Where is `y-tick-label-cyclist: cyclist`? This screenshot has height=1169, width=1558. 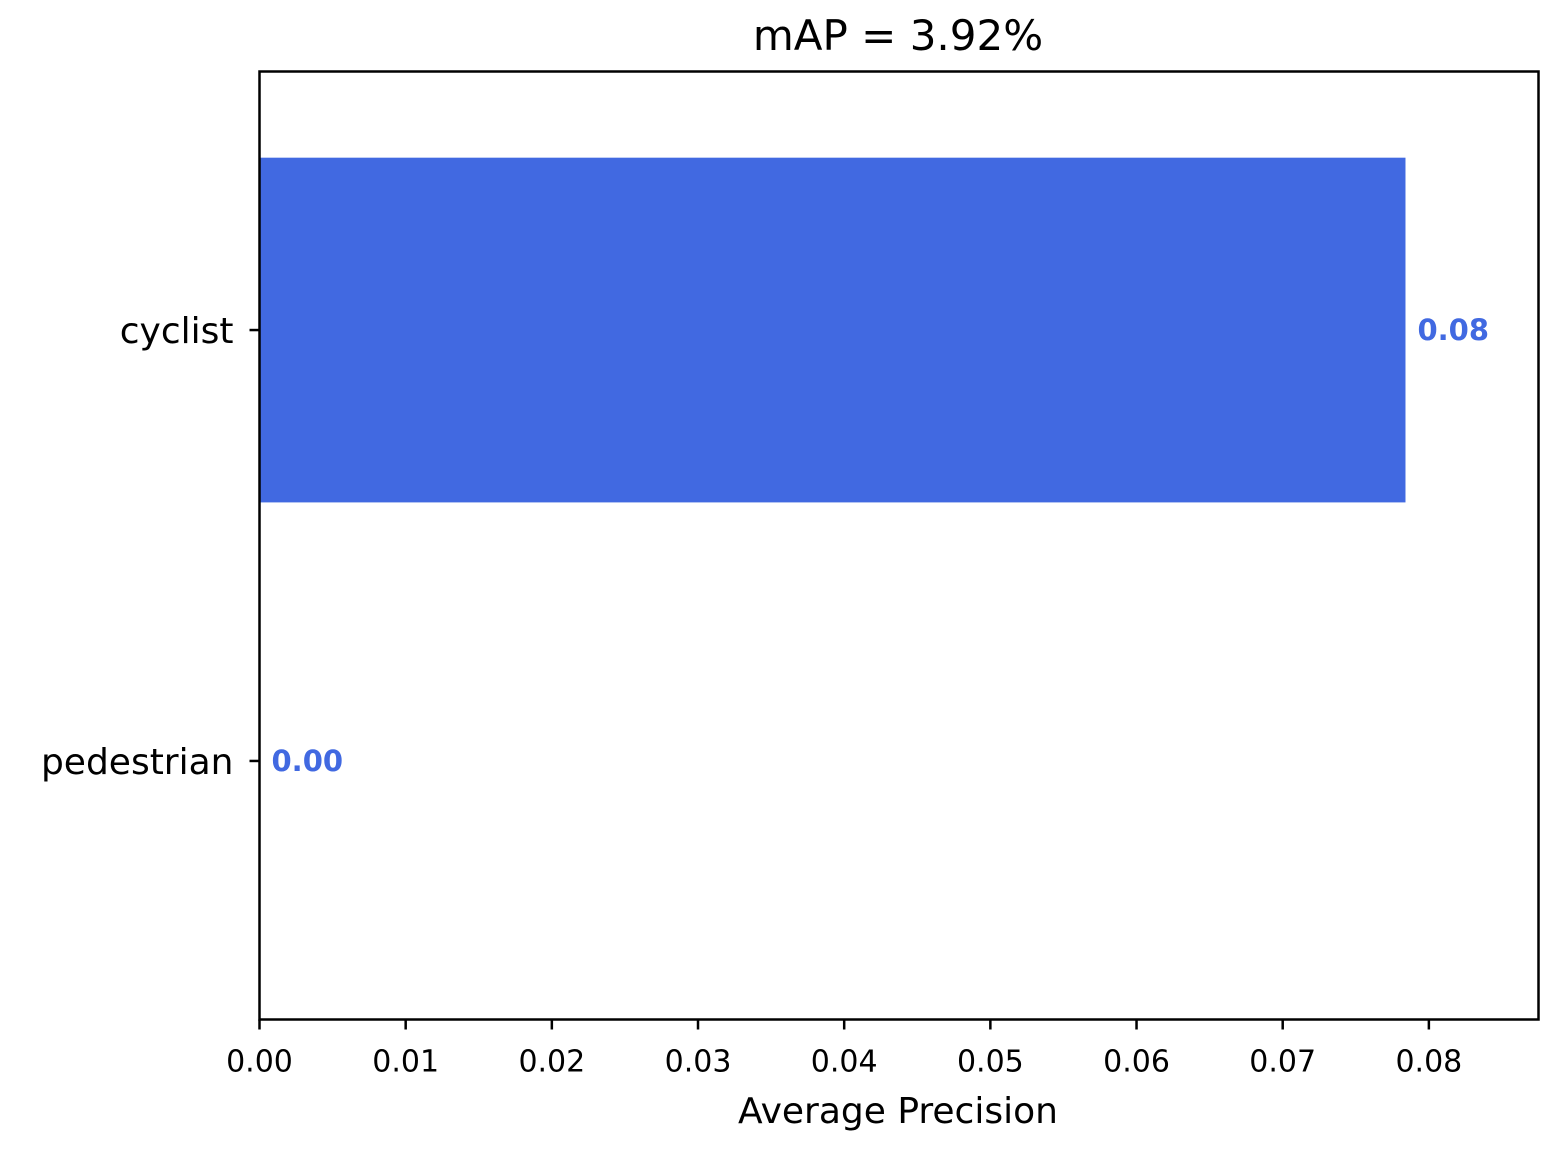
y-tick-label-cyclist: cyclist is located at coordinates (177, 331).